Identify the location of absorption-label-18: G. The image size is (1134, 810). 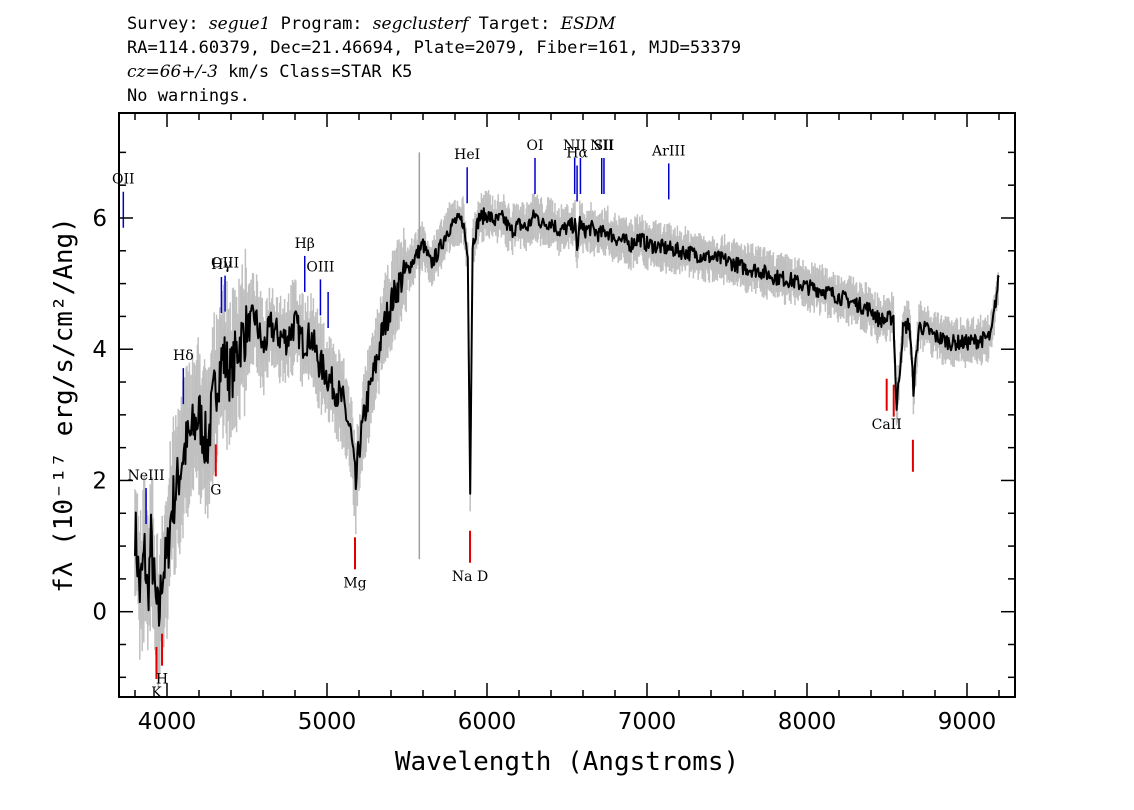
(215, 490).